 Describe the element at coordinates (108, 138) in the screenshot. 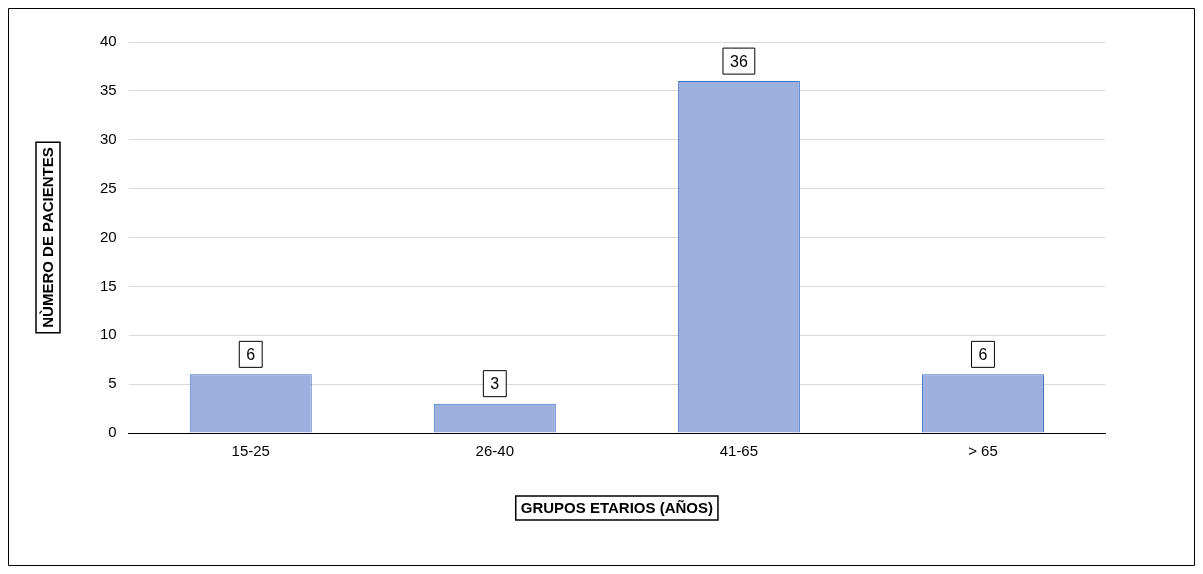

I see `y-tick-label: 30` at that location.